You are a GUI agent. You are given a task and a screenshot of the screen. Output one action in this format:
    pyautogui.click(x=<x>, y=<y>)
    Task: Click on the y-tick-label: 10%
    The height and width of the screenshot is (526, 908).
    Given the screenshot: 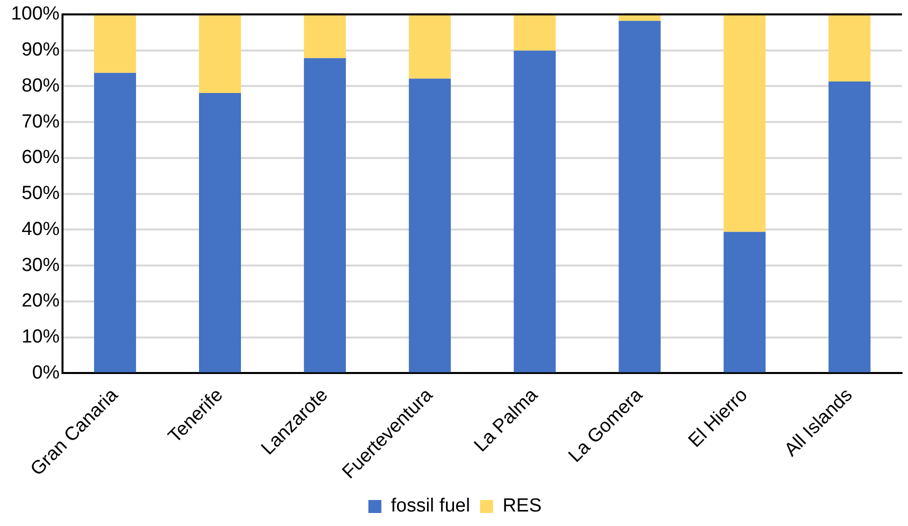 What is the action you would take?
    pyautogui.click(x=41, y=337)
    